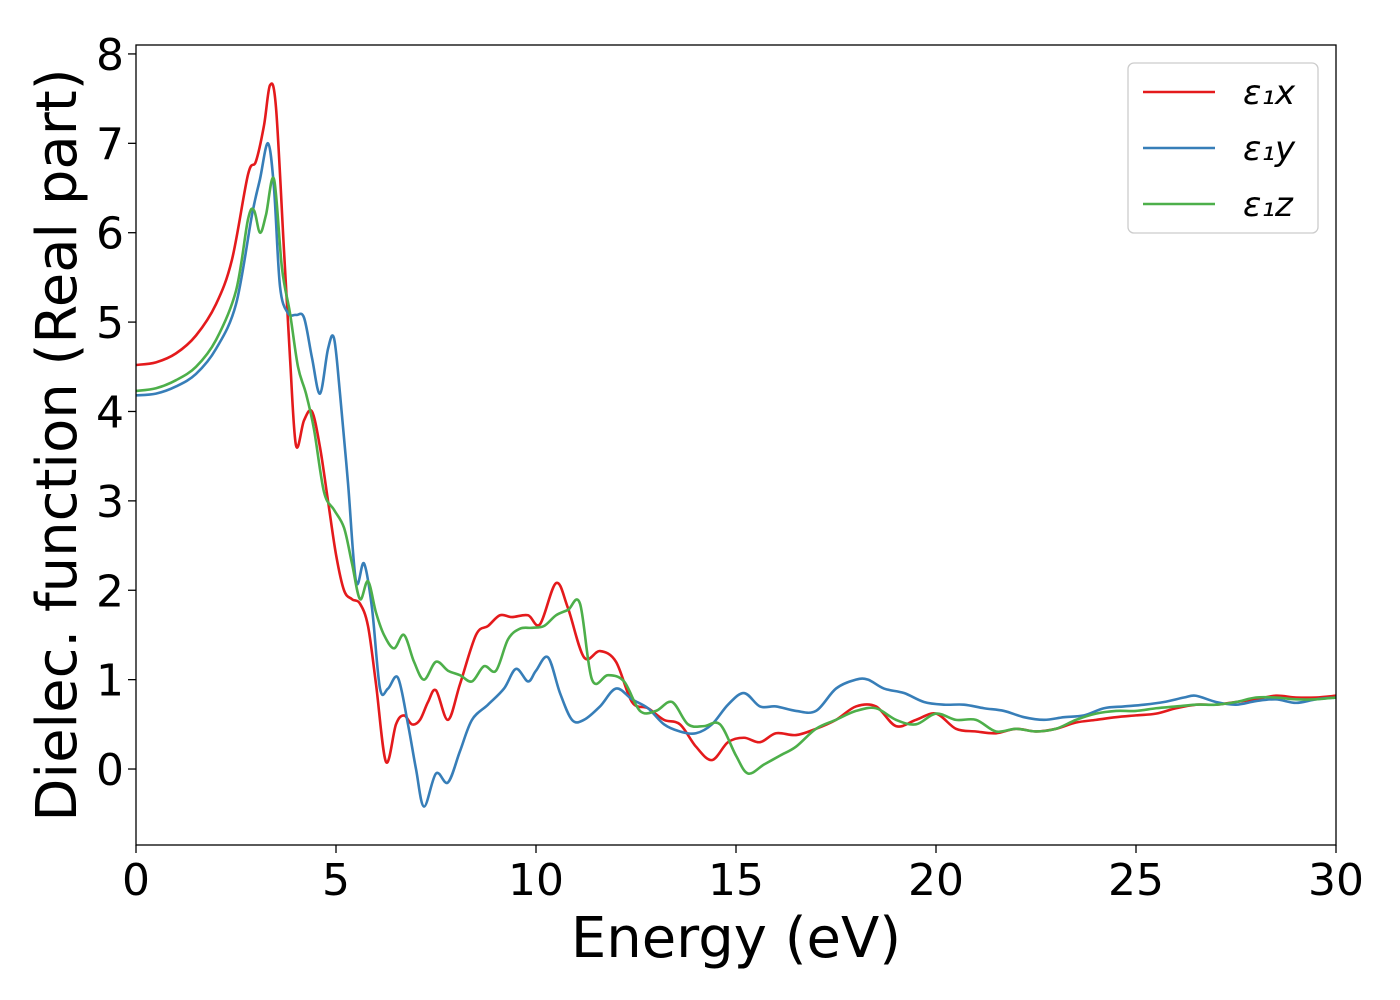 The height and width of the screenshot is (1000, 1400). Describe the element at coordinates (110, 591) in the screenshot. I see `y-tick-label: 2` at that location.